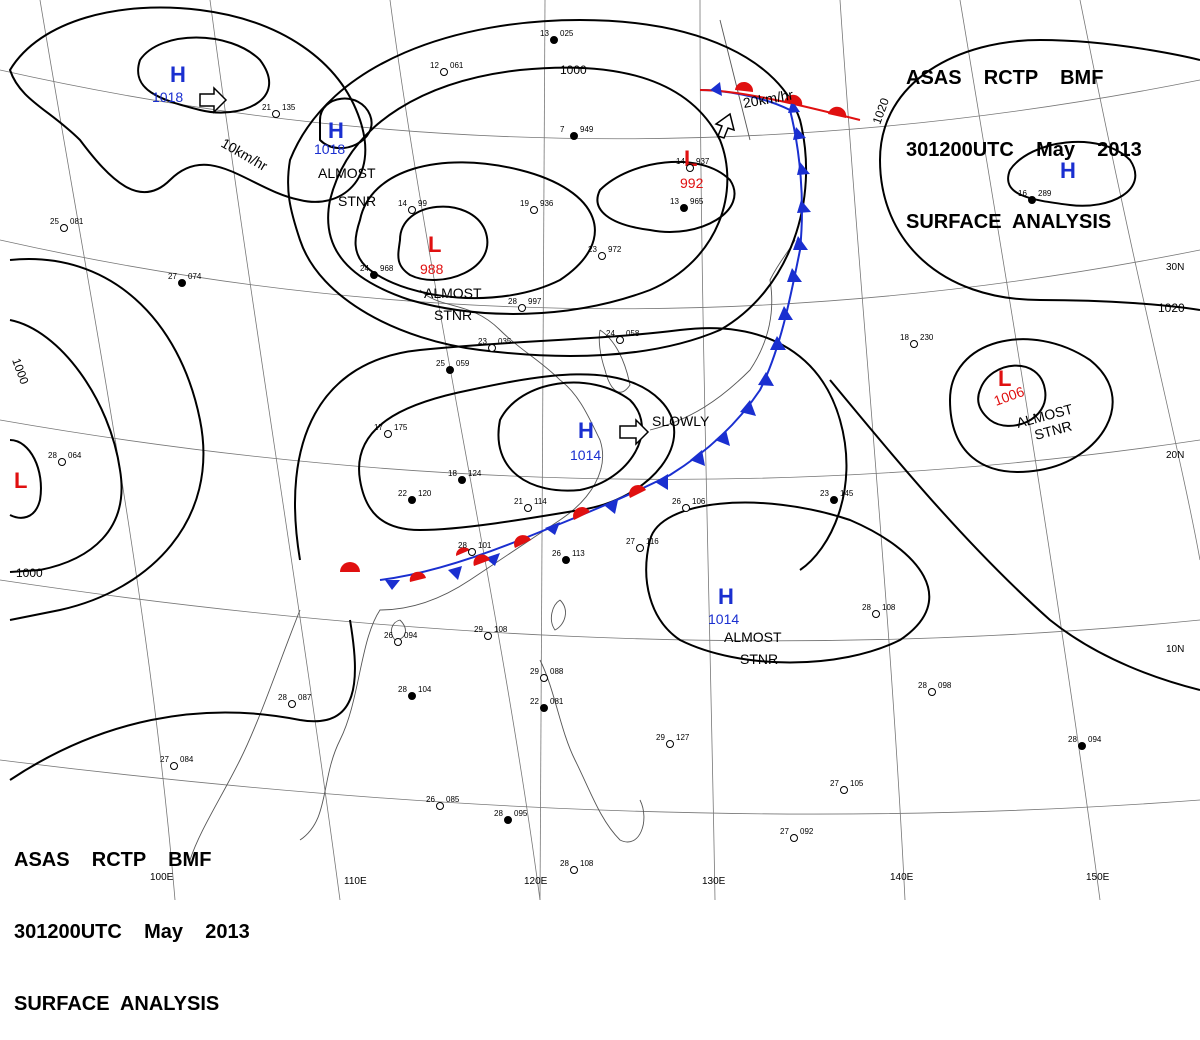 The height and width of the screenshot is (1040, 1200). I want to click on isobar-low-1006-outer, so click(1031, 405).